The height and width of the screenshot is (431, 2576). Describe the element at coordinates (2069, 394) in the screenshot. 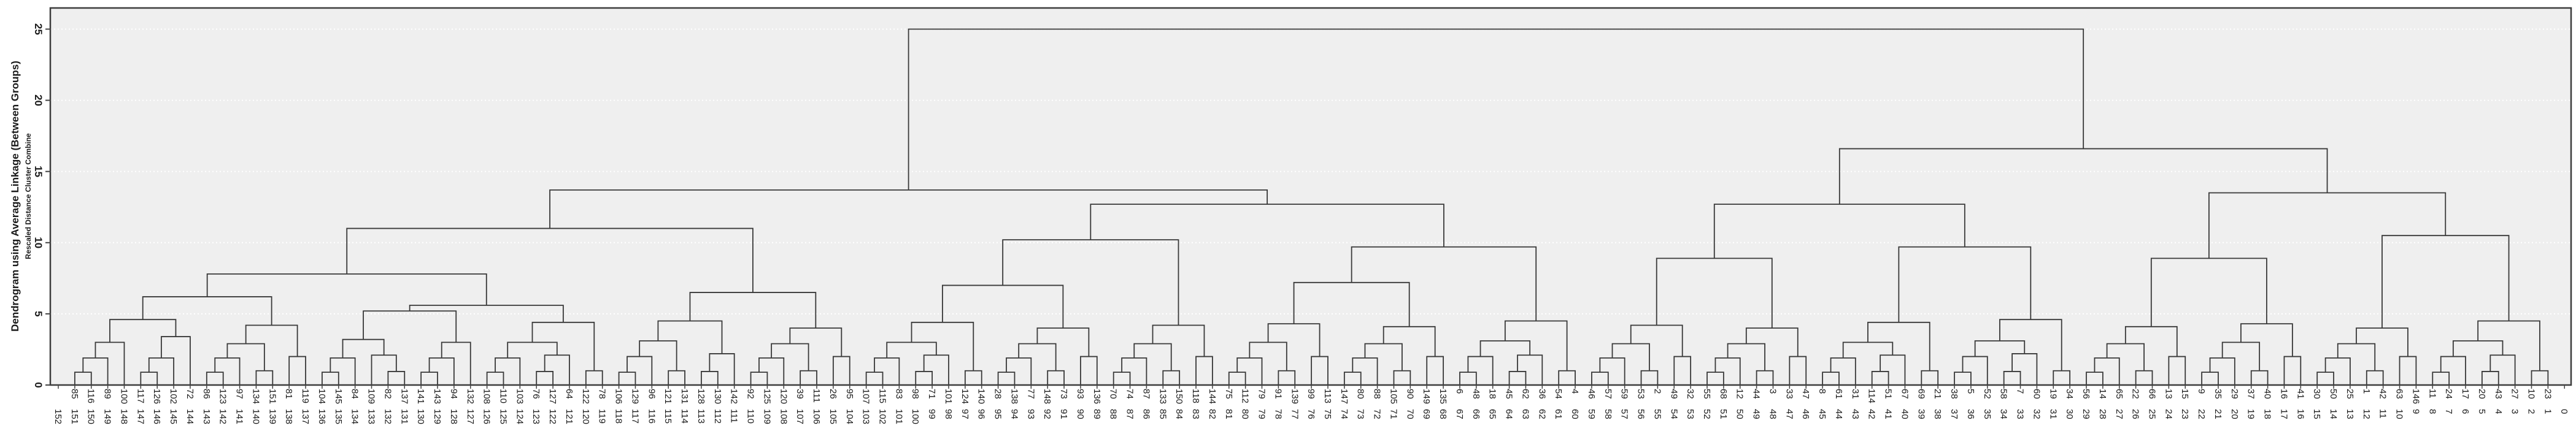

I see `leaf-case-label: 34` at that location.